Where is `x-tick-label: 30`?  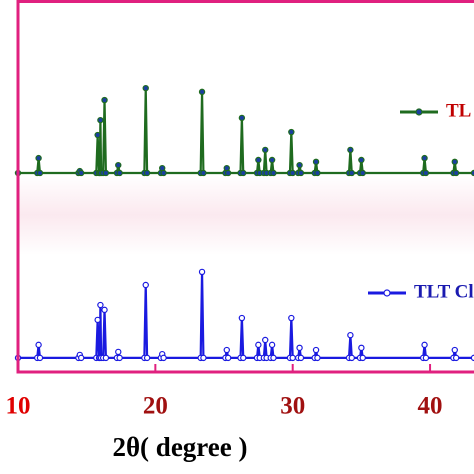
x-tick-label: 30 is located at coordinates (292, 406).